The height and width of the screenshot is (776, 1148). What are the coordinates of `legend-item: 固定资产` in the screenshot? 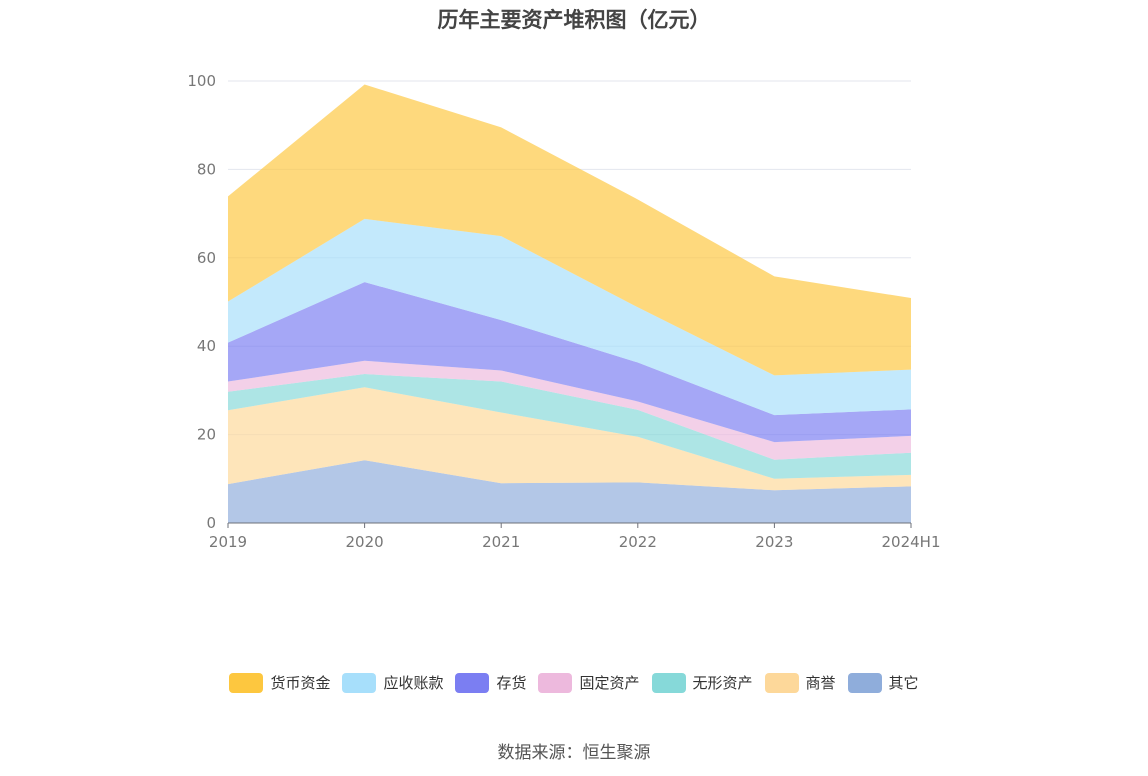 It's located at (589, 682).